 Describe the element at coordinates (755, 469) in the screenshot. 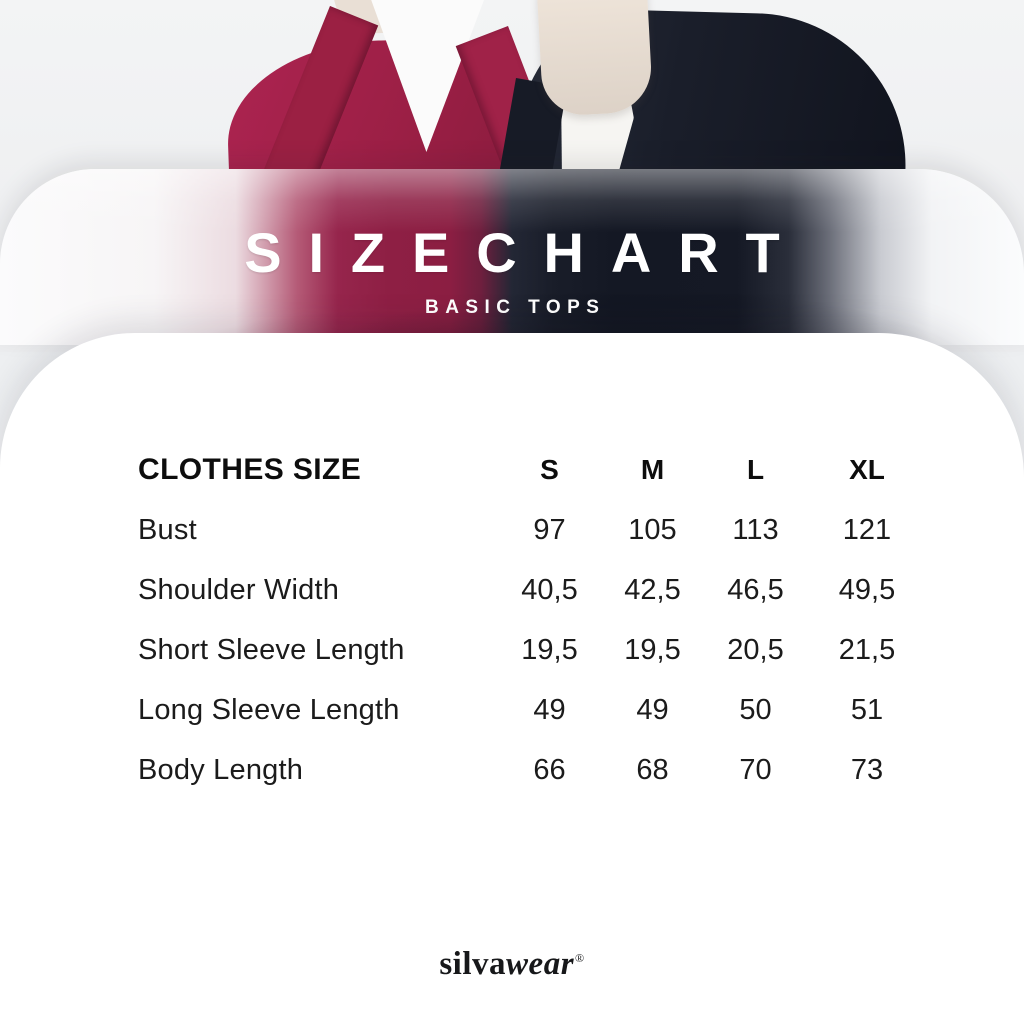

I see `column-header: L` at that location.